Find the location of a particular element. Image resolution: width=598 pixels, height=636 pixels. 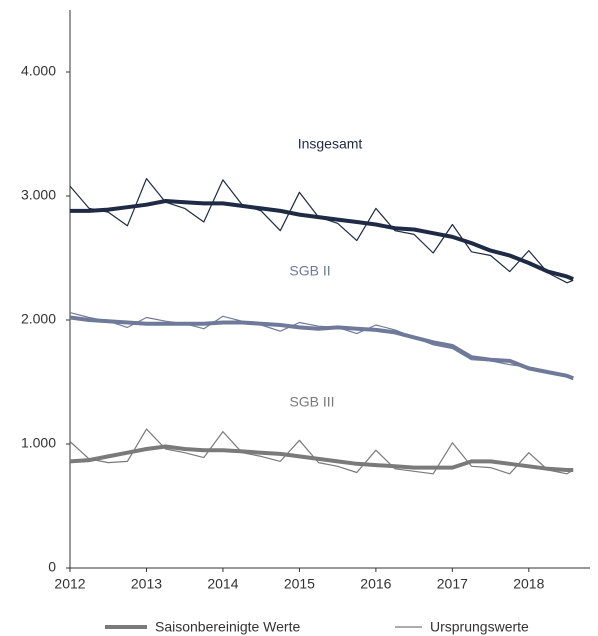

annotation: Insgesamt is located at coordinates (330, 144).